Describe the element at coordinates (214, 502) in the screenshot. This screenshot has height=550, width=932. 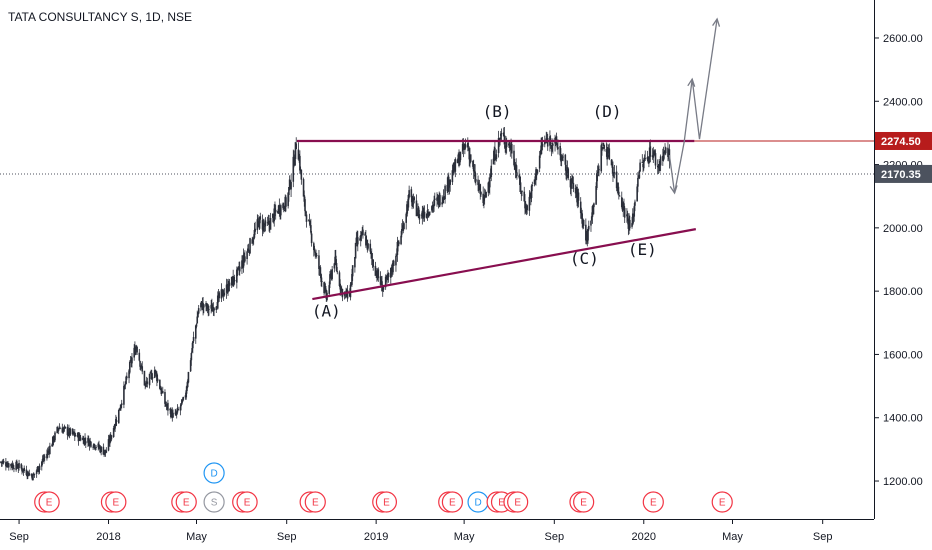
I see `split-badge` at that location.